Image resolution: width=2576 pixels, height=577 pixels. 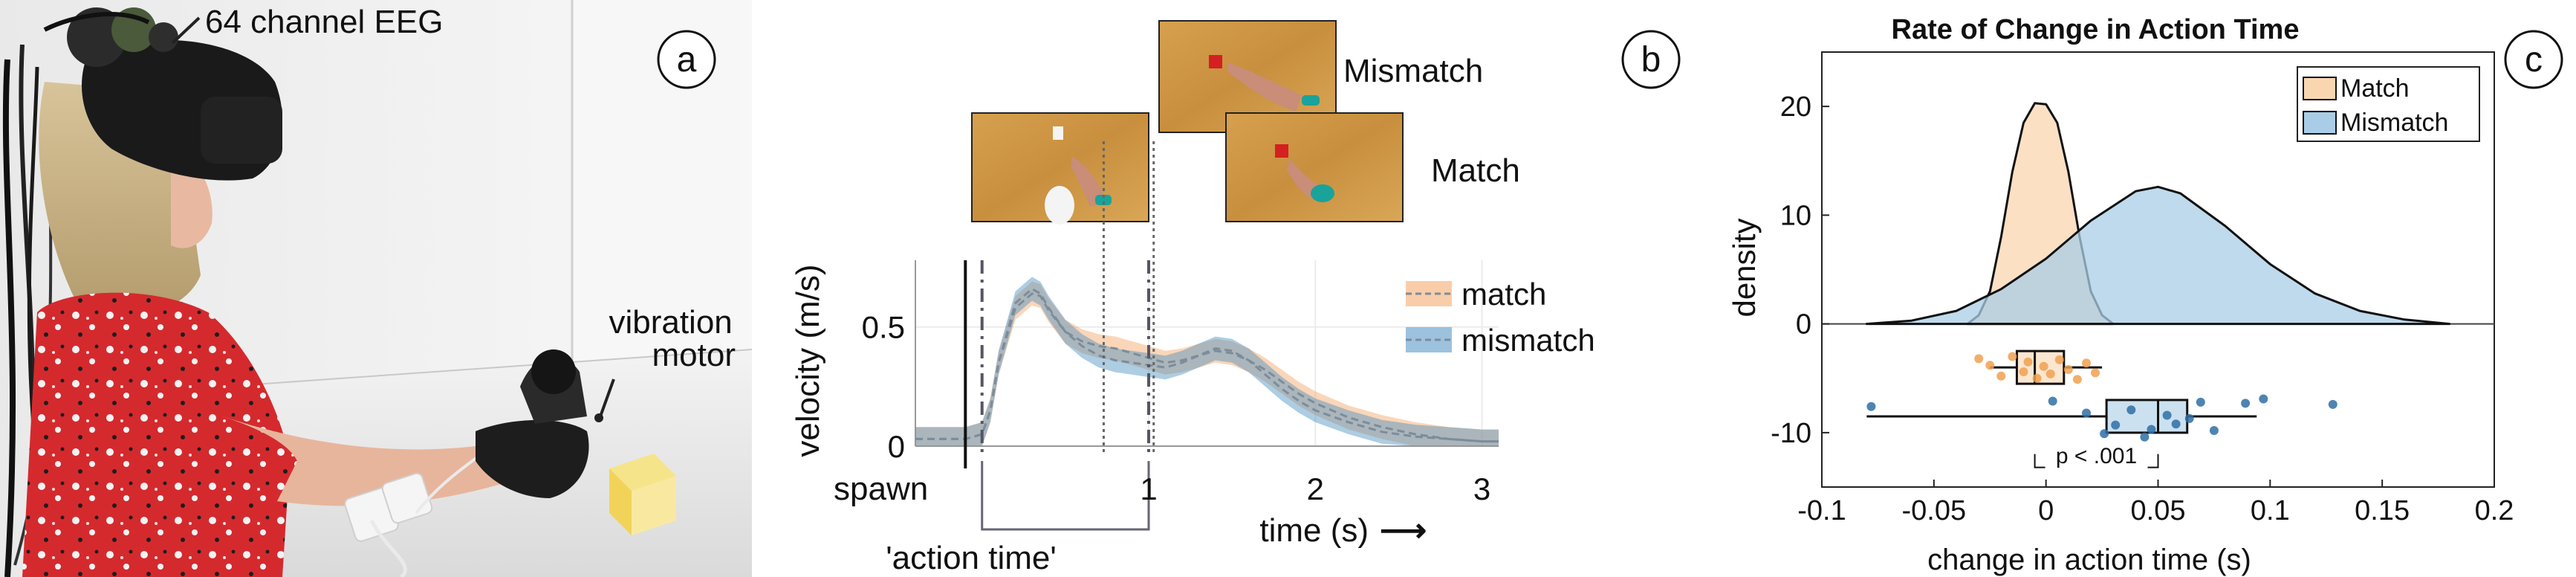 What do you see at coordinates (186, 30) in the screenshot?
I see `eeg-pointer-line` at bounding box center [186, 30].